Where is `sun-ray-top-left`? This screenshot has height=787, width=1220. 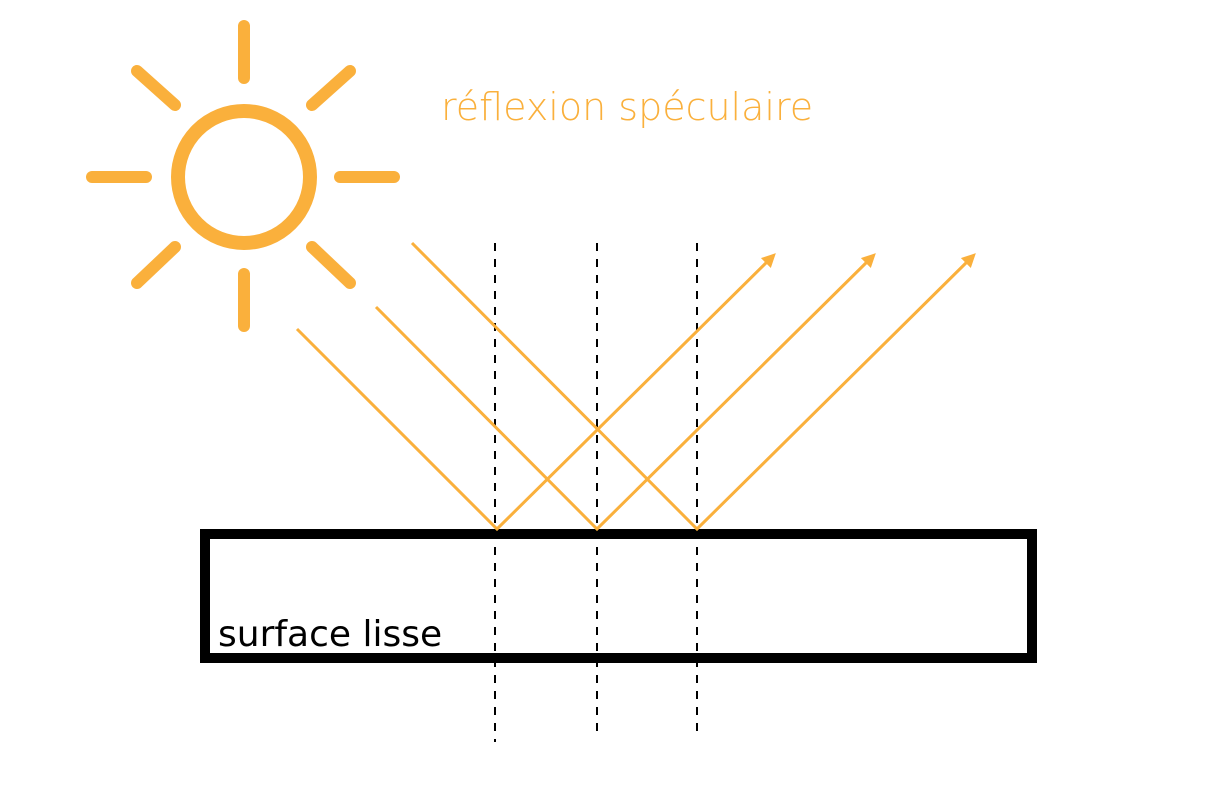 sun-ray-top-left is located at coordinates (156, 88).